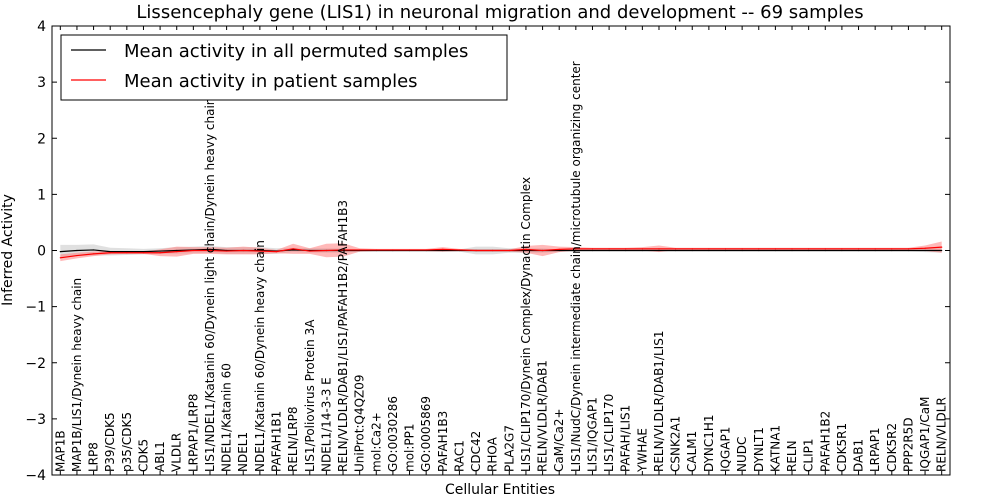 Image resolution: width=1000 pixels, height=500 pixels. Describe the element at coordinates (35, 364) in the screenshot. I see `y-tick-label: −2` at that location.